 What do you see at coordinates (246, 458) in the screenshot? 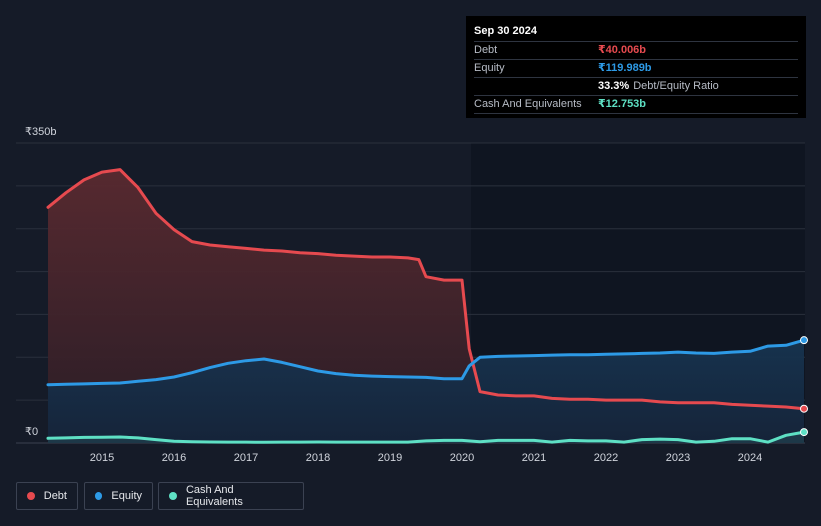
I see `x-tick-label: 2017` at bounding box center [246, 458].